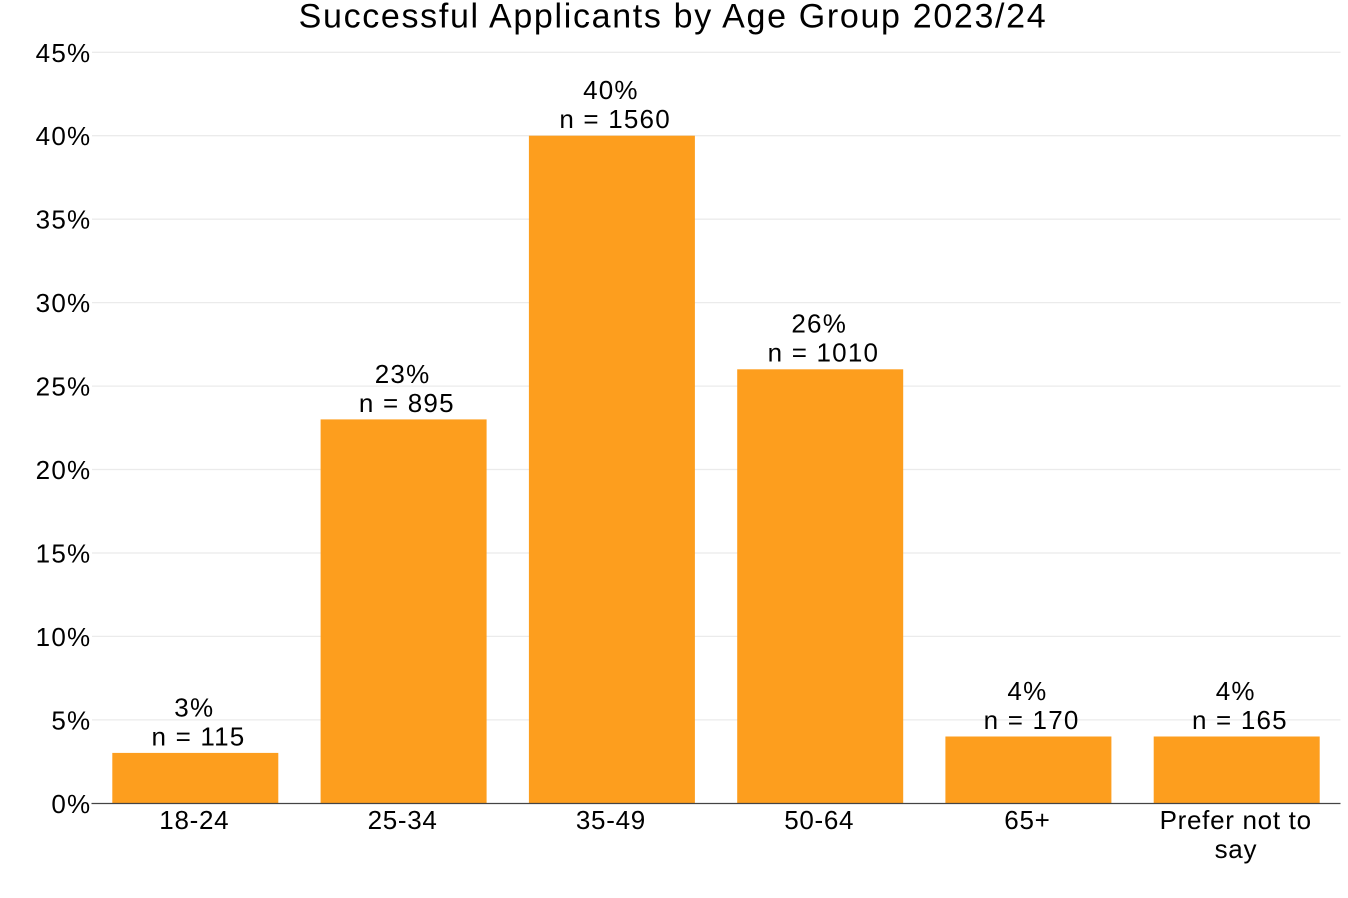  What do you see at coordinates (64, 387) in the screenshot?
I see `svg-text: 25%` at bounding box center [64, 387].